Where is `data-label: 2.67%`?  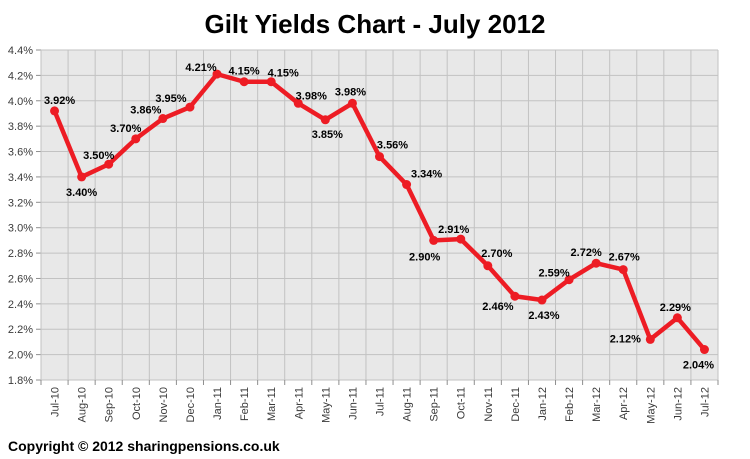 data-label: 2.67% is located at coordinates (624, 258).